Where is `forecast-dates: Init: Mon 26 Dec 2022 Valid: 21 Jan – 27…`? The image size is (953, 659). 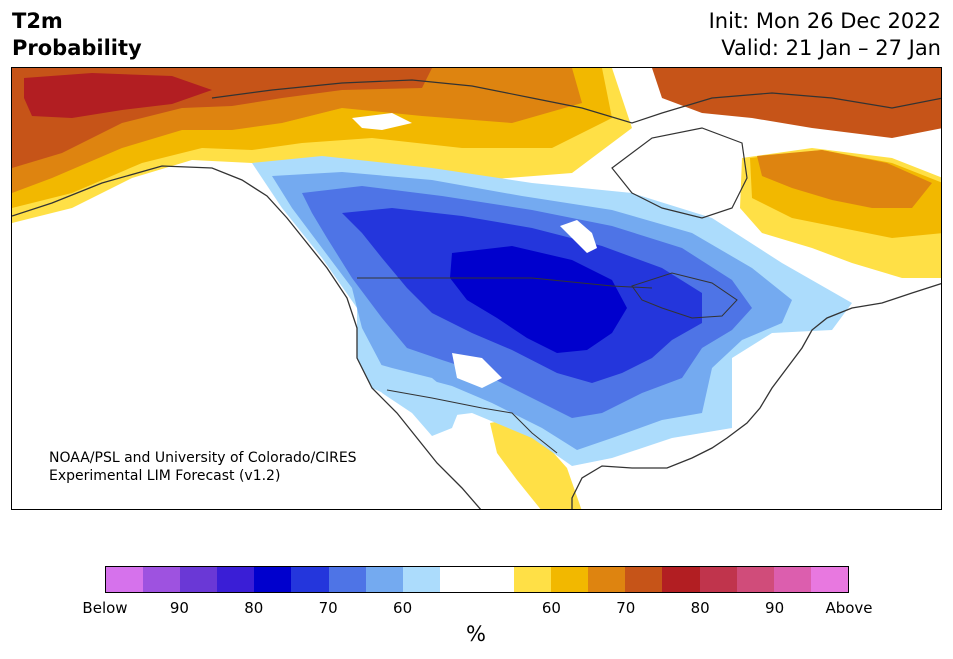 forecast-dates: Init: Mon 26 Dec 2022 Valid: 21 Jan – 27… is located at coordinates (825, 35).